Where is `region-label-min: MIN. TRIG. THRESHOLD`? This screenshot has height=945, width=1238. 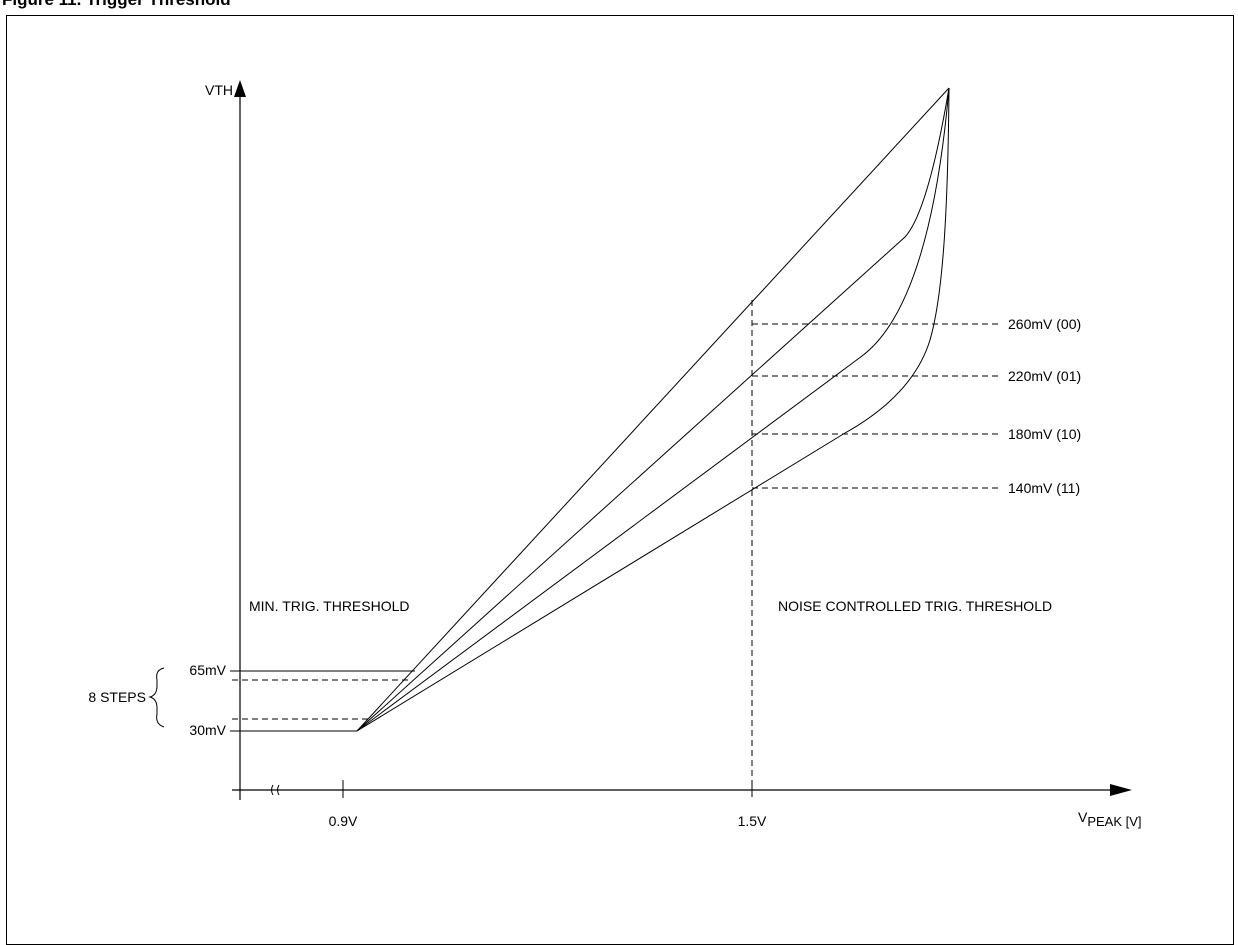 region-label-min: MIN. TRIG. THRESHOLD is located at coordinates (329, 606).